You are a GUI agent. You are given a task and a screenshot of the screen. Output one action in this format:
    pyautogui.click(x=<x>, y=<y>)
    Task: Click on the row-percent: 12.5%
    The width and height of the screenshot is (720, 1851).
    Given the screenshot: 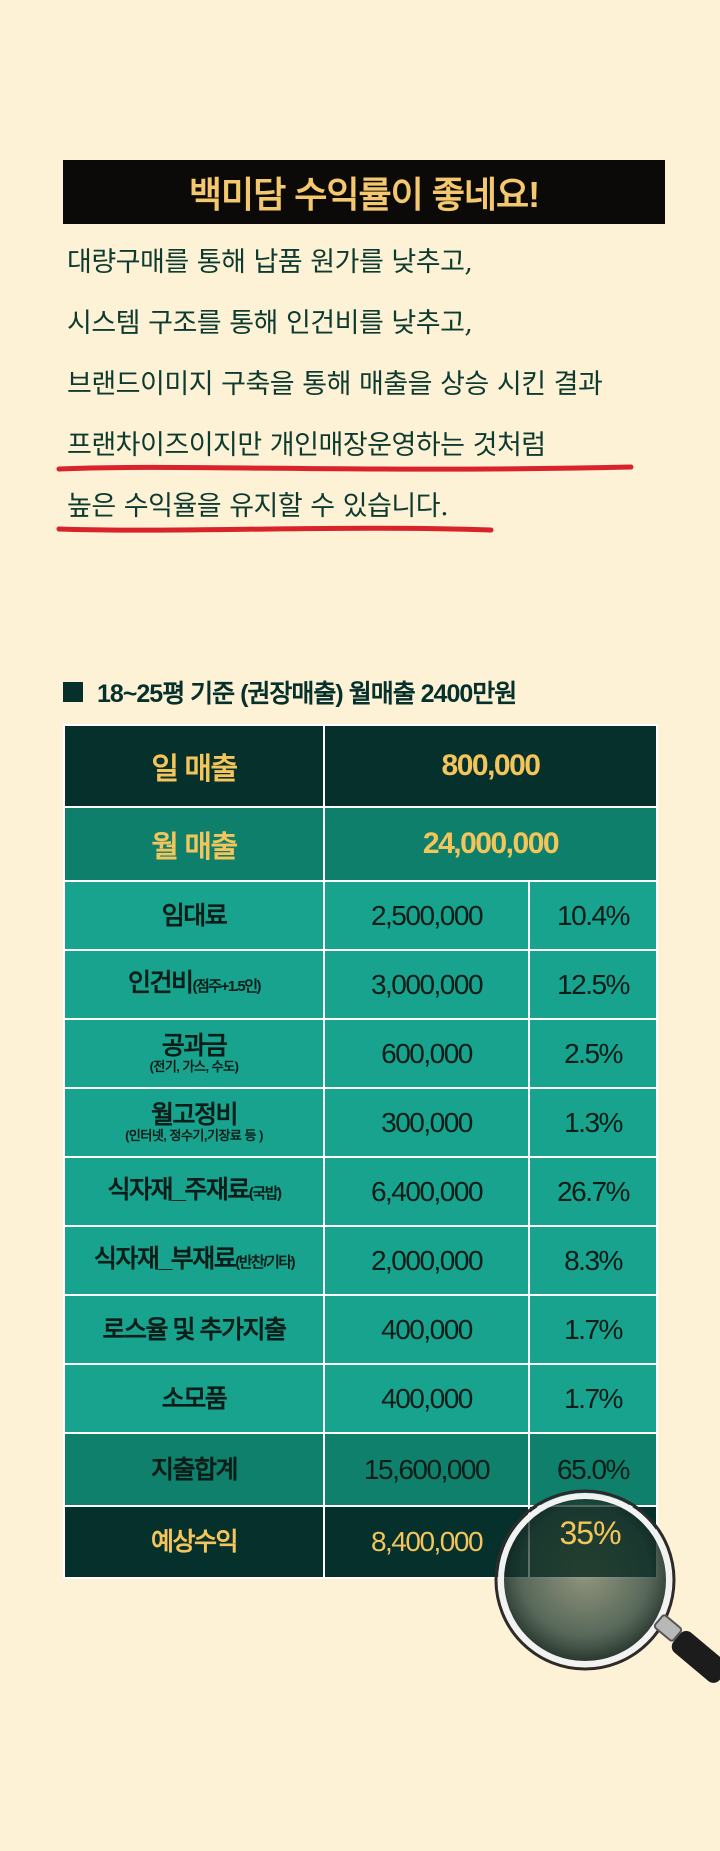 What is the action you would take?
    pyautogui.click(x=593, y=984)
    